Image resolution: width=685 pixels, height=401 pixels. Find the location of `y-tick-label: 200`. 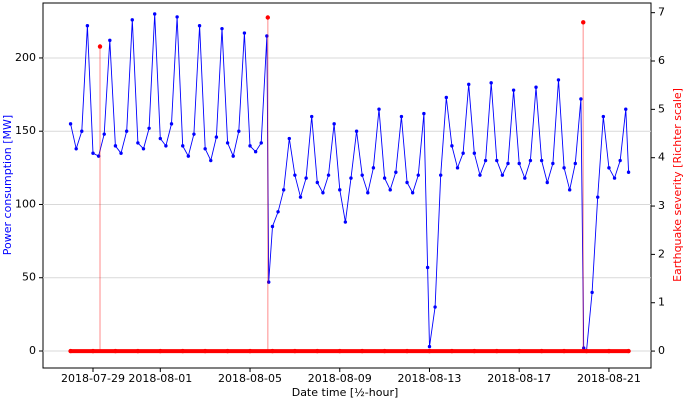

y-tick-label: 200 is located at coordinates (25, 57).